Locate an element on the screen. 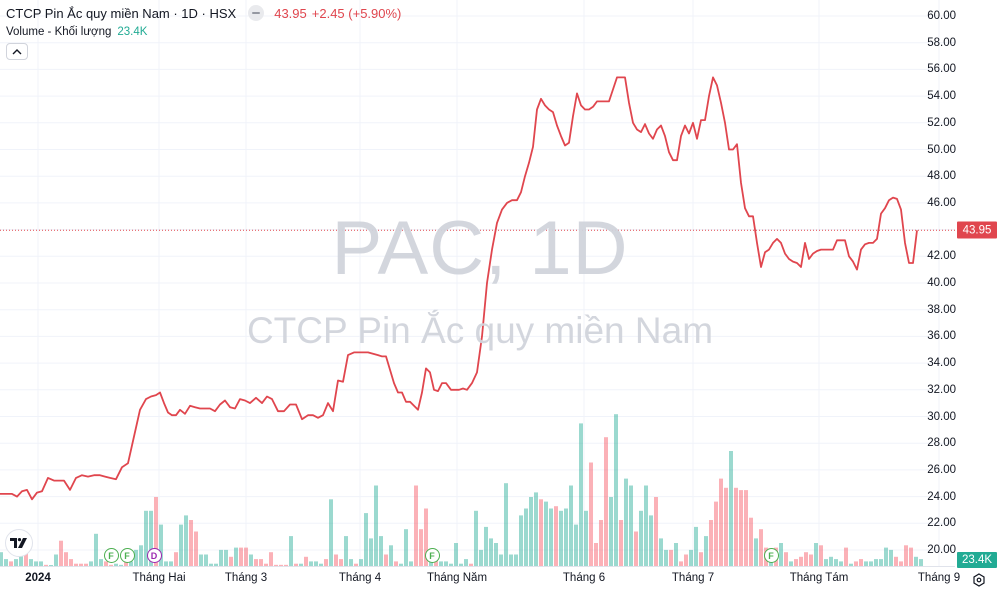 The width and height of the screenshot is (1000, 589). price-axis-label: 56.00 is located at coordinates (941, 69).